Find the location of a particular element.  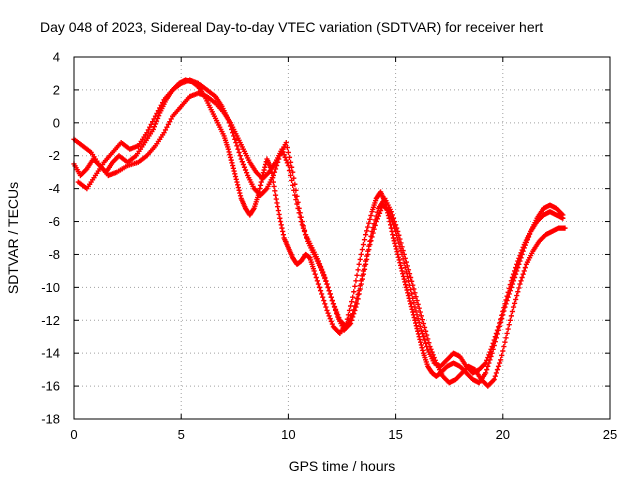

y-axis-label: SDTVAR / TECUs is located at coordinates (13, 238).